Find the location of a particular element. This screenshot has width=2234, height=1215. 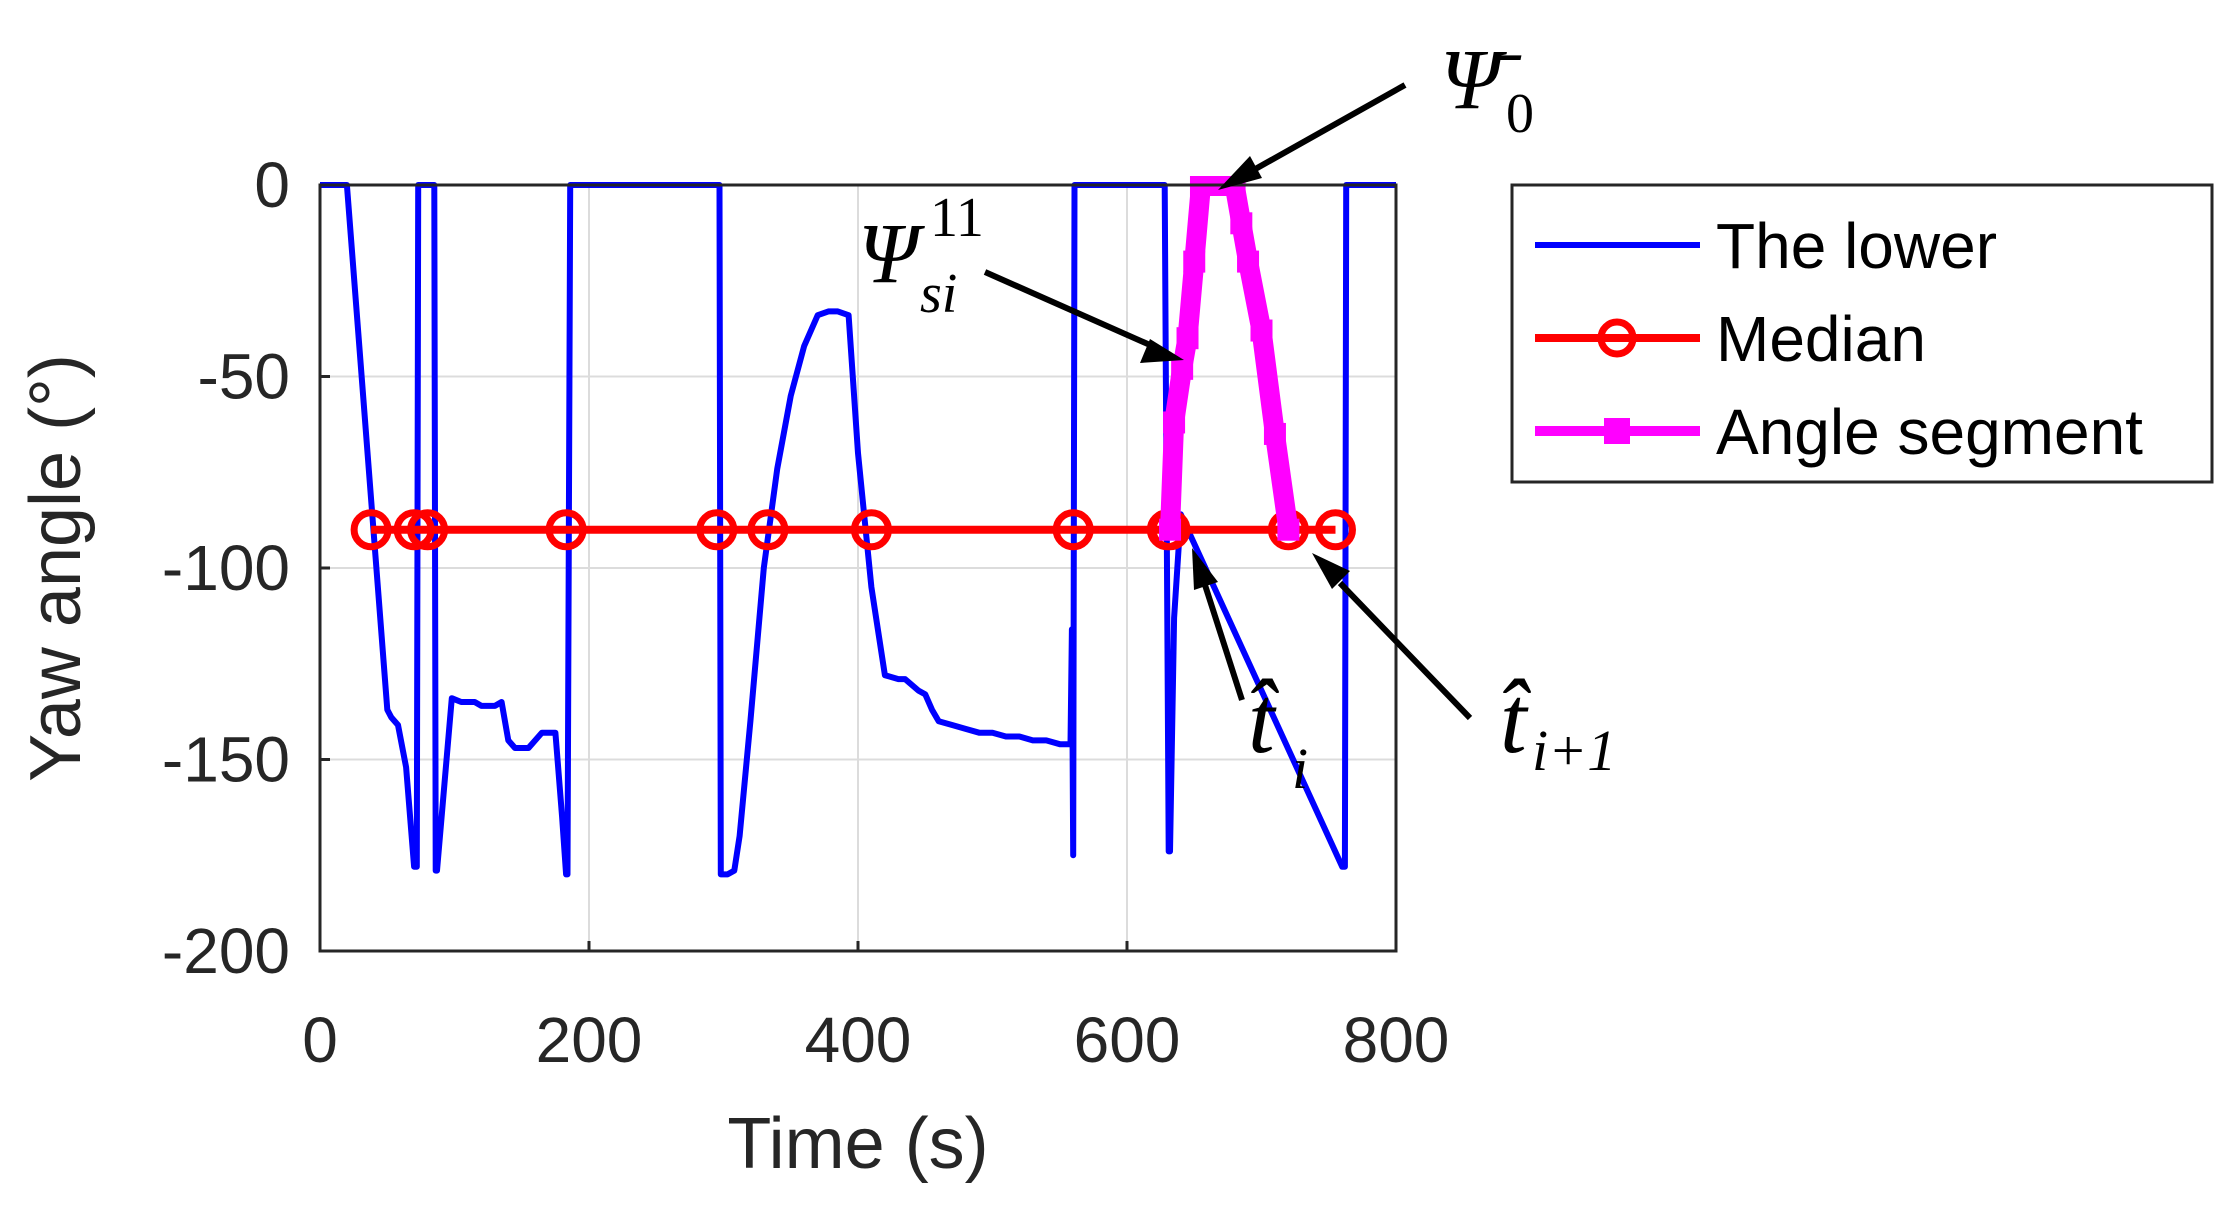

legend-item-median: Median is located at coordinates (1730, 339).